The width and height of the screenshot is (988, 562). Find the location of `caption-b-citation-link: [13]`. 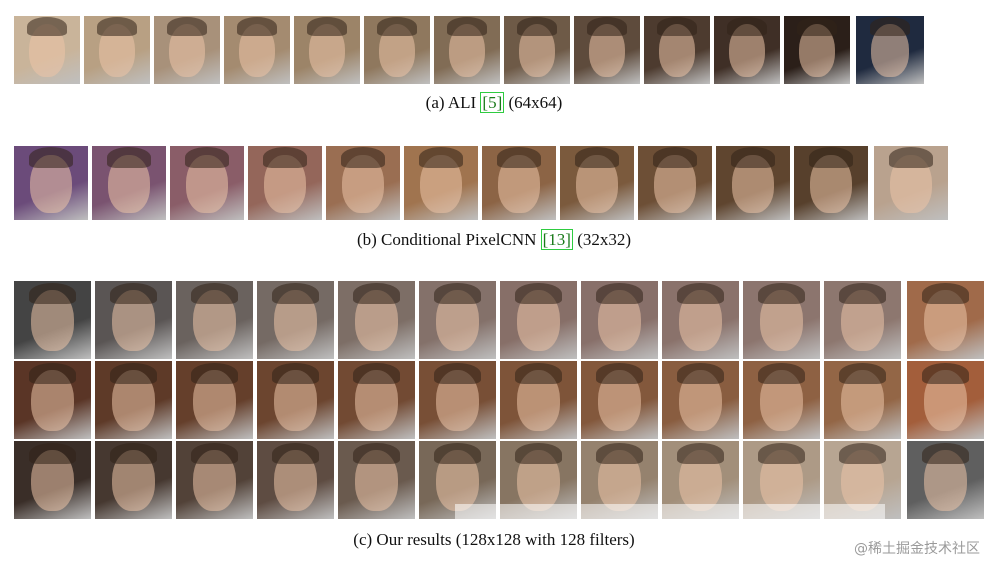

caption-b-citation-link: [13] is located at coordinates (556, 239).